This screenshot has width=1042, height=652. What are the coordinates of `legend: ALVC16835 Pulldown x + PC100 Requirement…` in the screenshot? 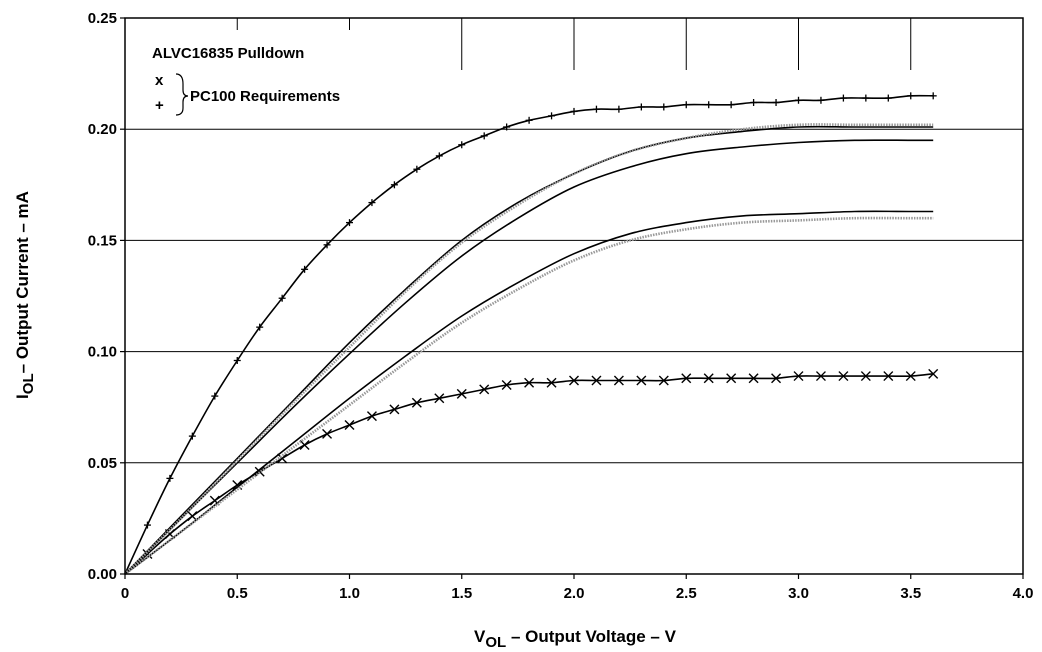 It's located at (296, 76).